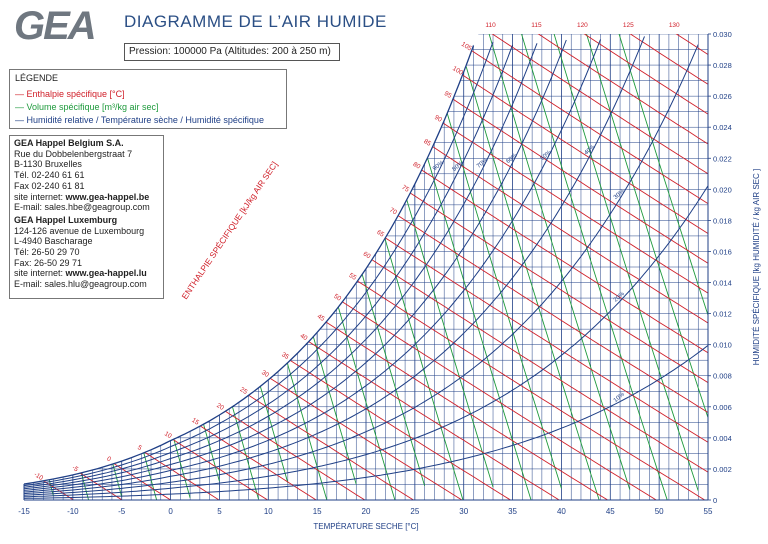  What do you see at coordinates (722, 407) in the screenshot?
I see `y-tick-label: 0.006` at bounding box center [722, 407].